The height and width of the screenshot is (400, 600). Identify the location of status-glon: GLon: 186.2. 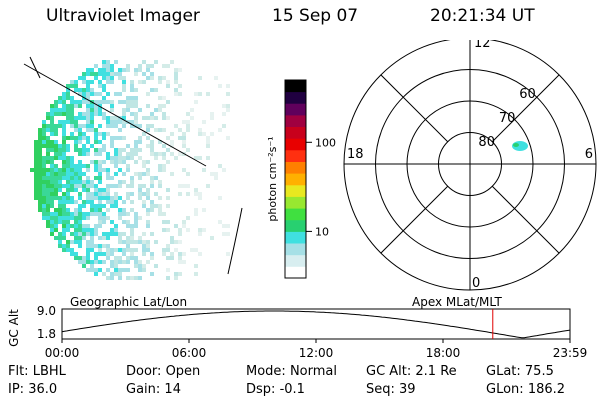
(526, 389).